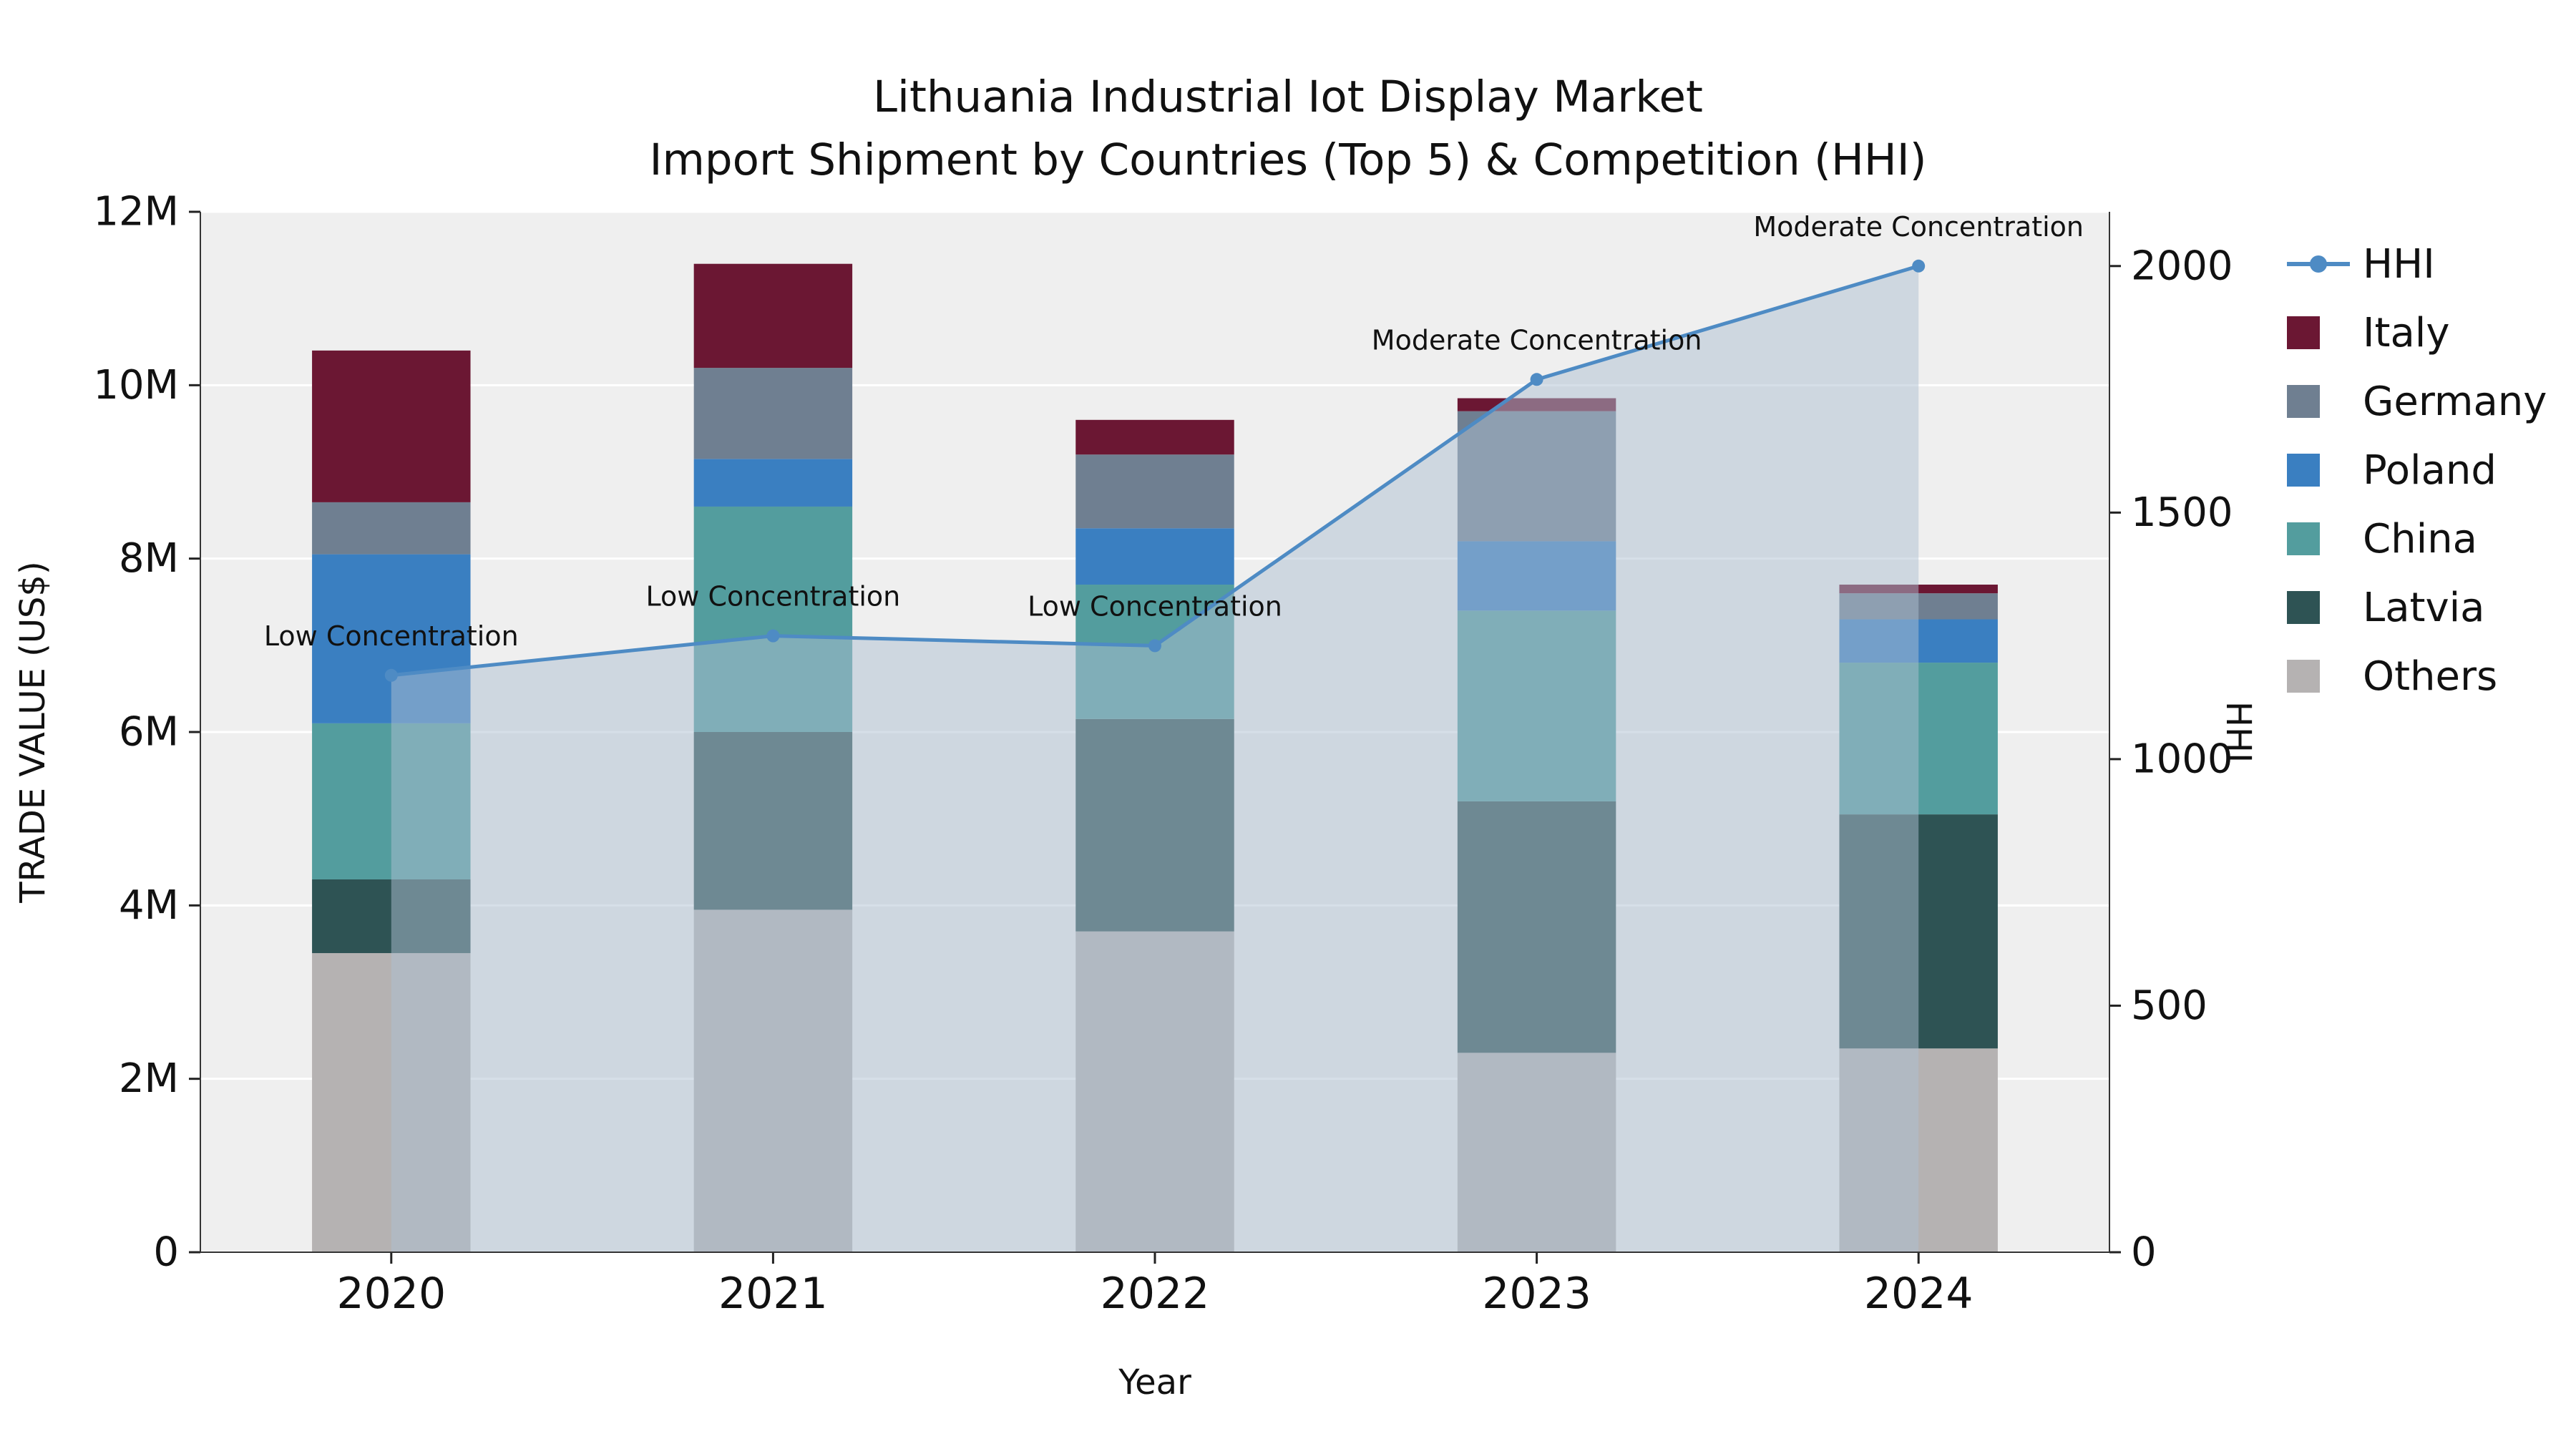  Describe the element at coordinates (773, 1294) in the screenshot. I see `x-tick-label-2021: 2021` at that location.